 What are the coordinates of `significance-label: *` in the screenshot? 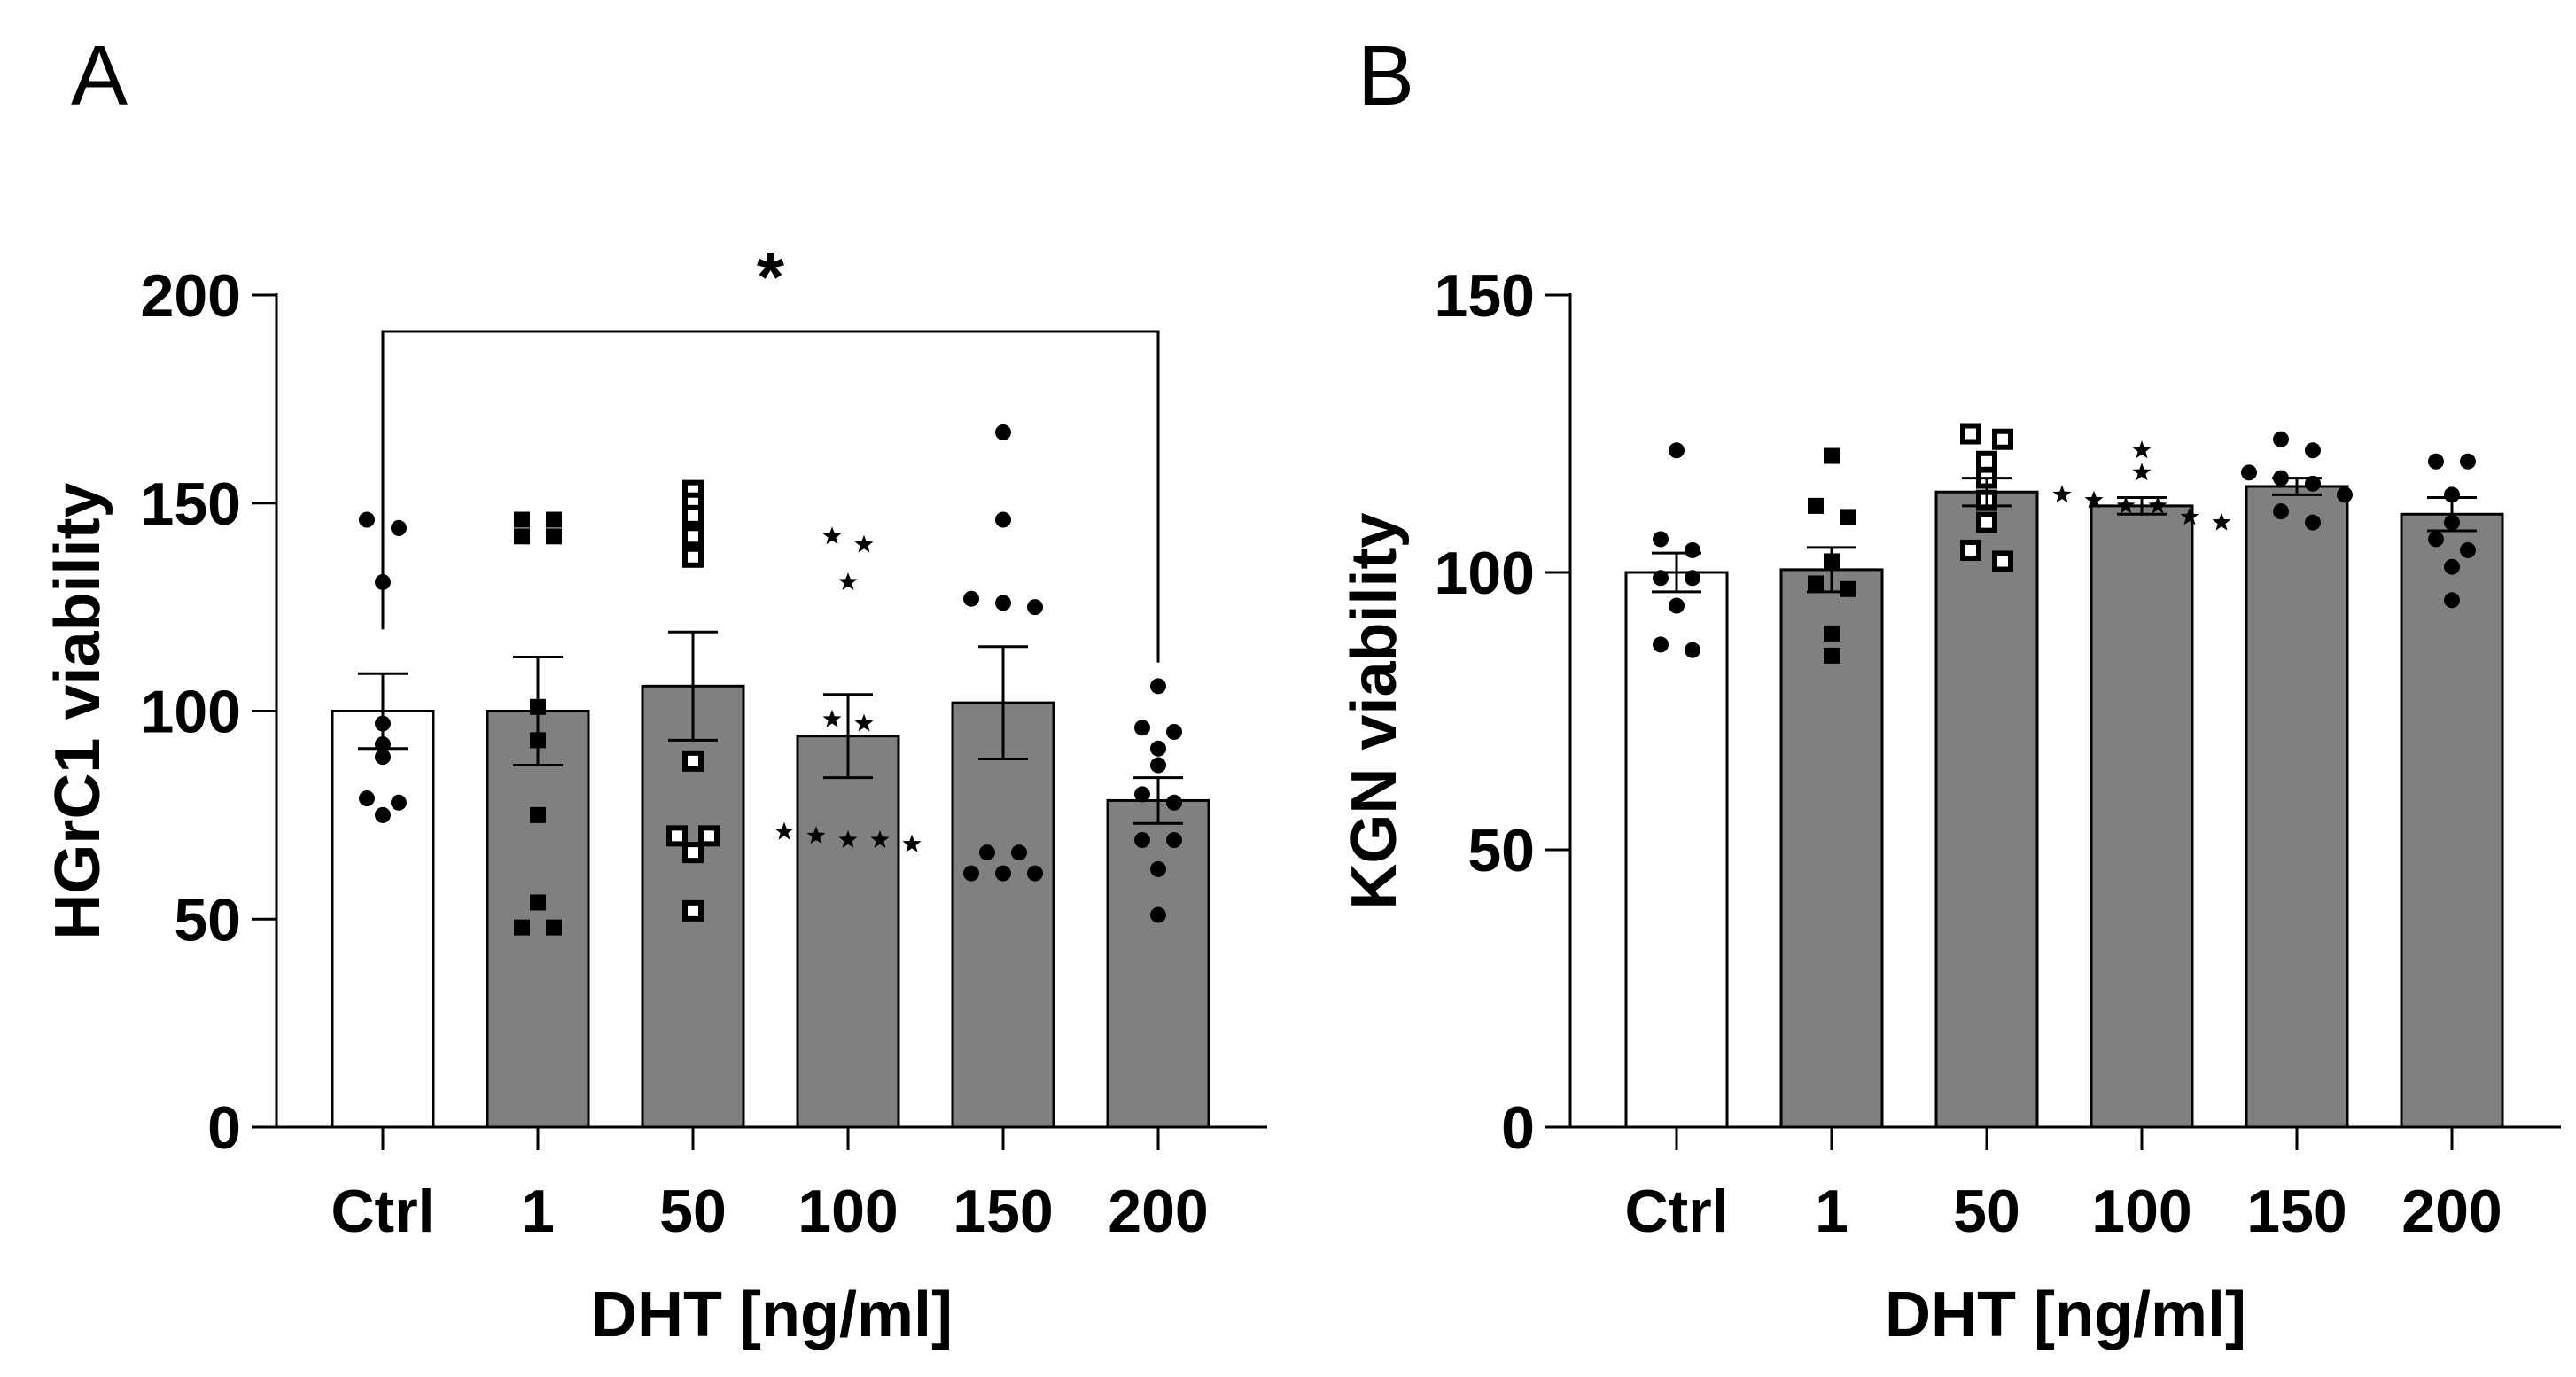 It's located at (771, 276).